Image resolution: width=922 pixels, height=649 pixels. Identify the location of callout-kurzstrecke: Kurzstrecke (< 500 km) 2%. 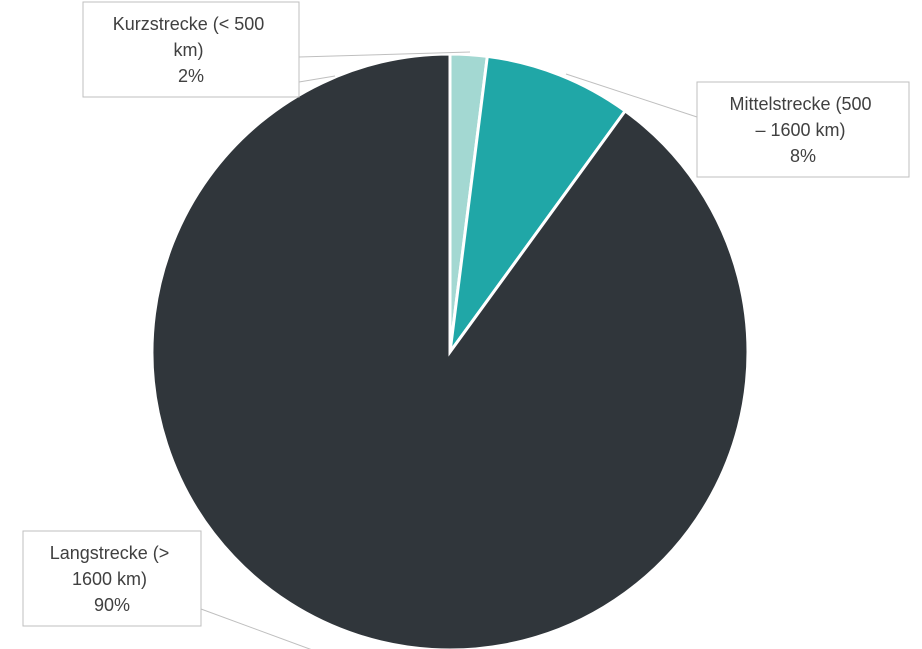
(191, 49).